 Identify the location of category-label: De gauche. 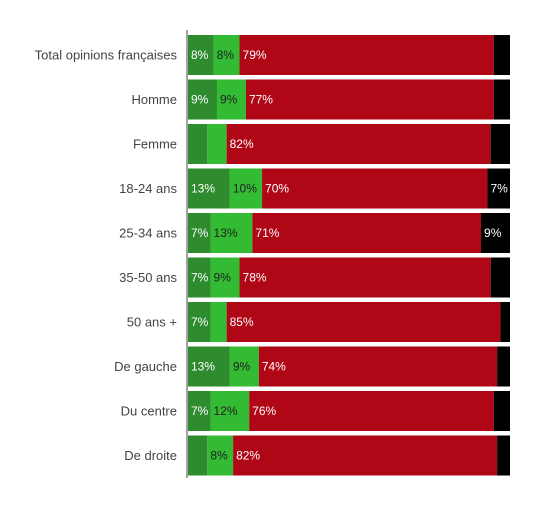
(145, 366).